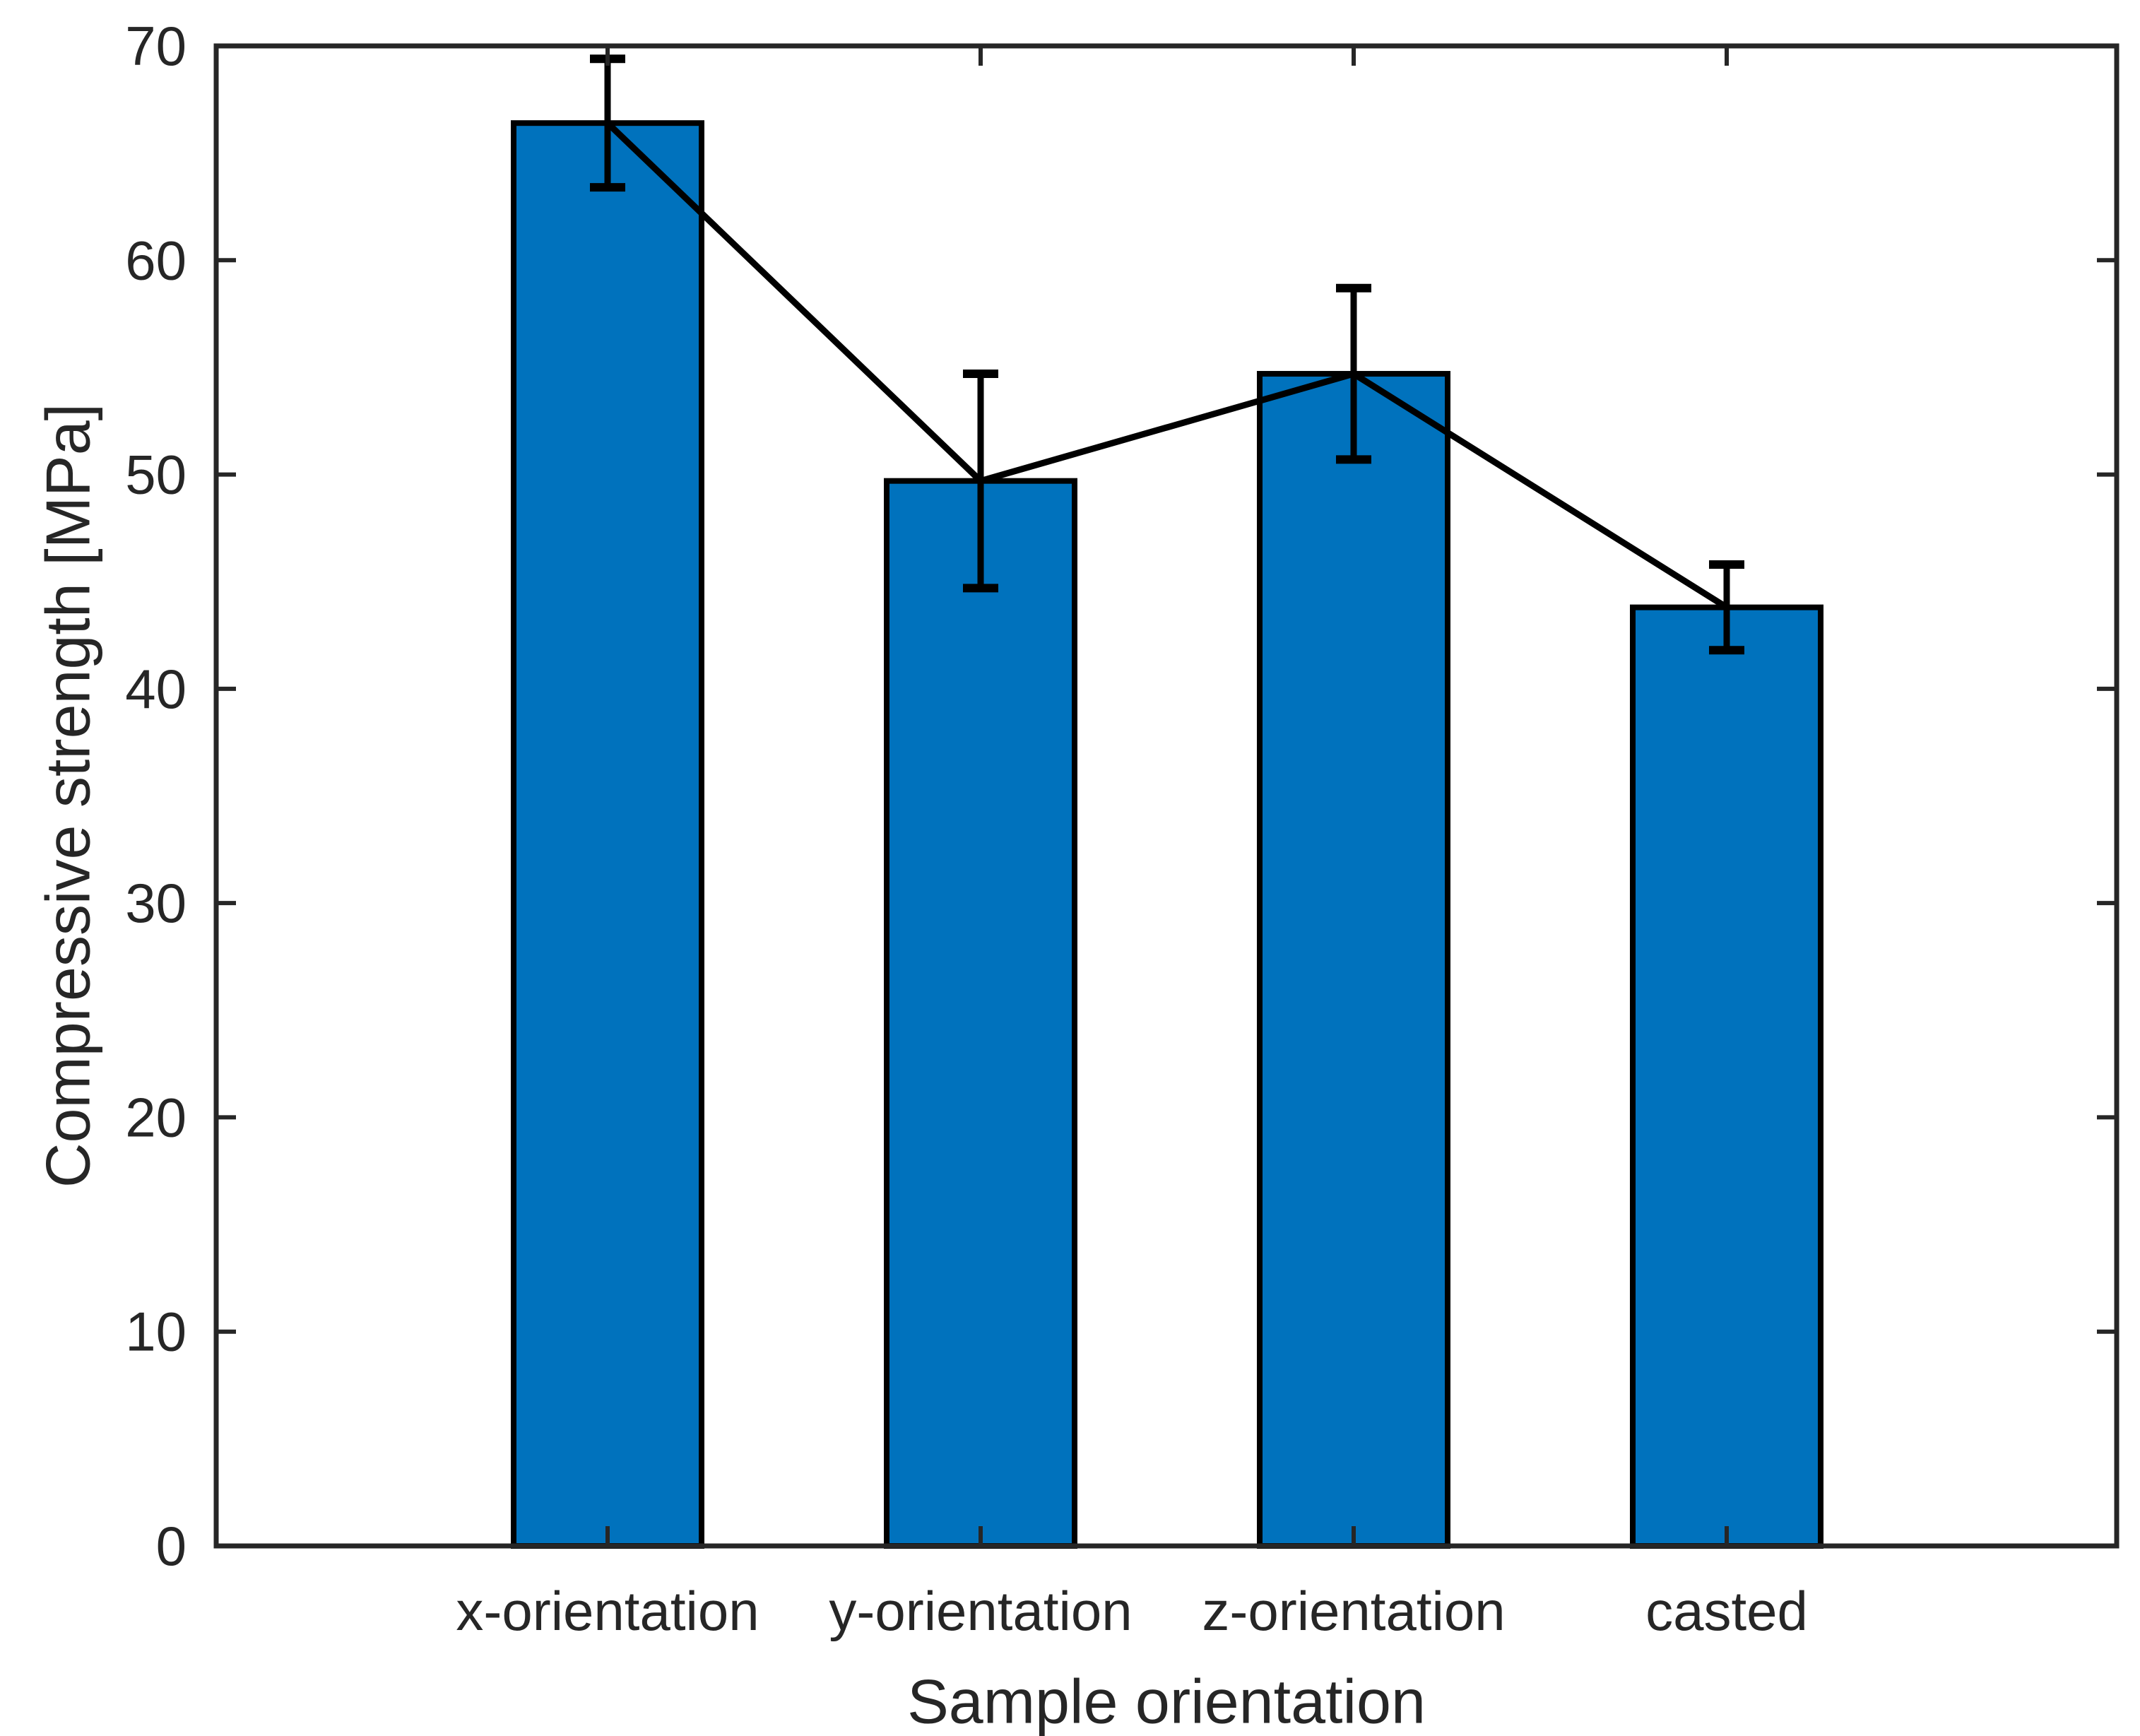 This screenshot has height=1736, width=2140. Describe the element at coordinates (1727, 1076) in the screenshot. I see `bar-casted` at that location.